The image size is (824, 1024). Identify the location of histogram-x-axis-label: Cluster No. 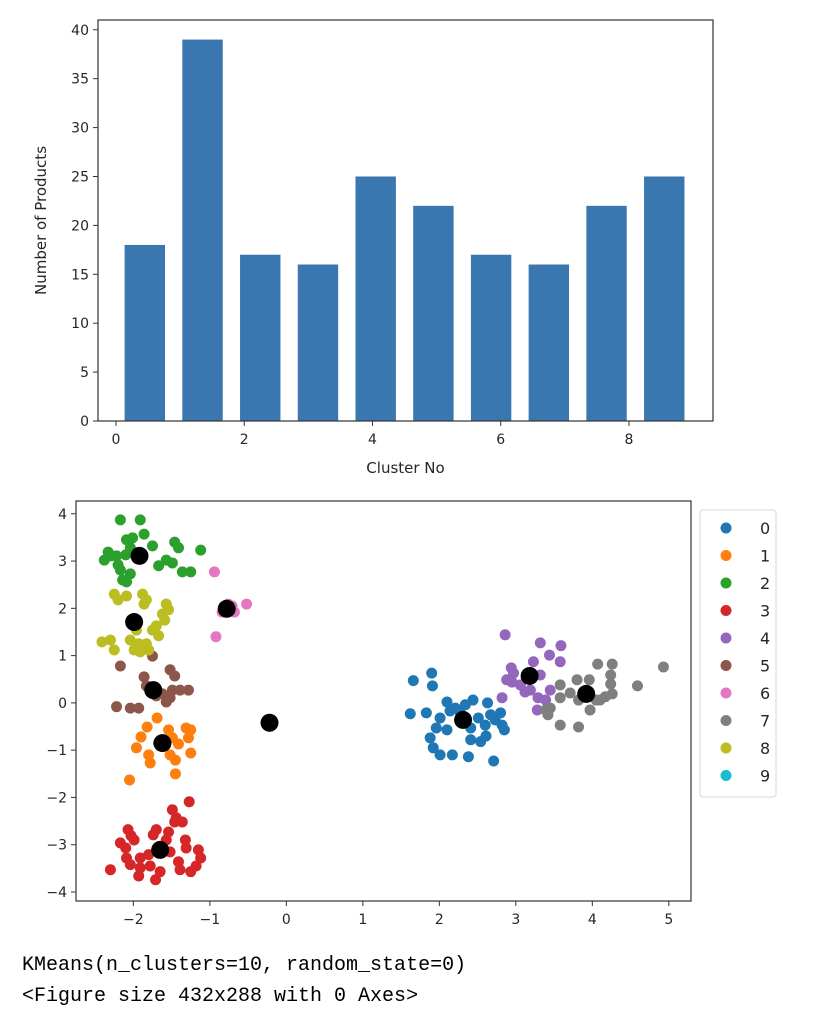
(405, 468).